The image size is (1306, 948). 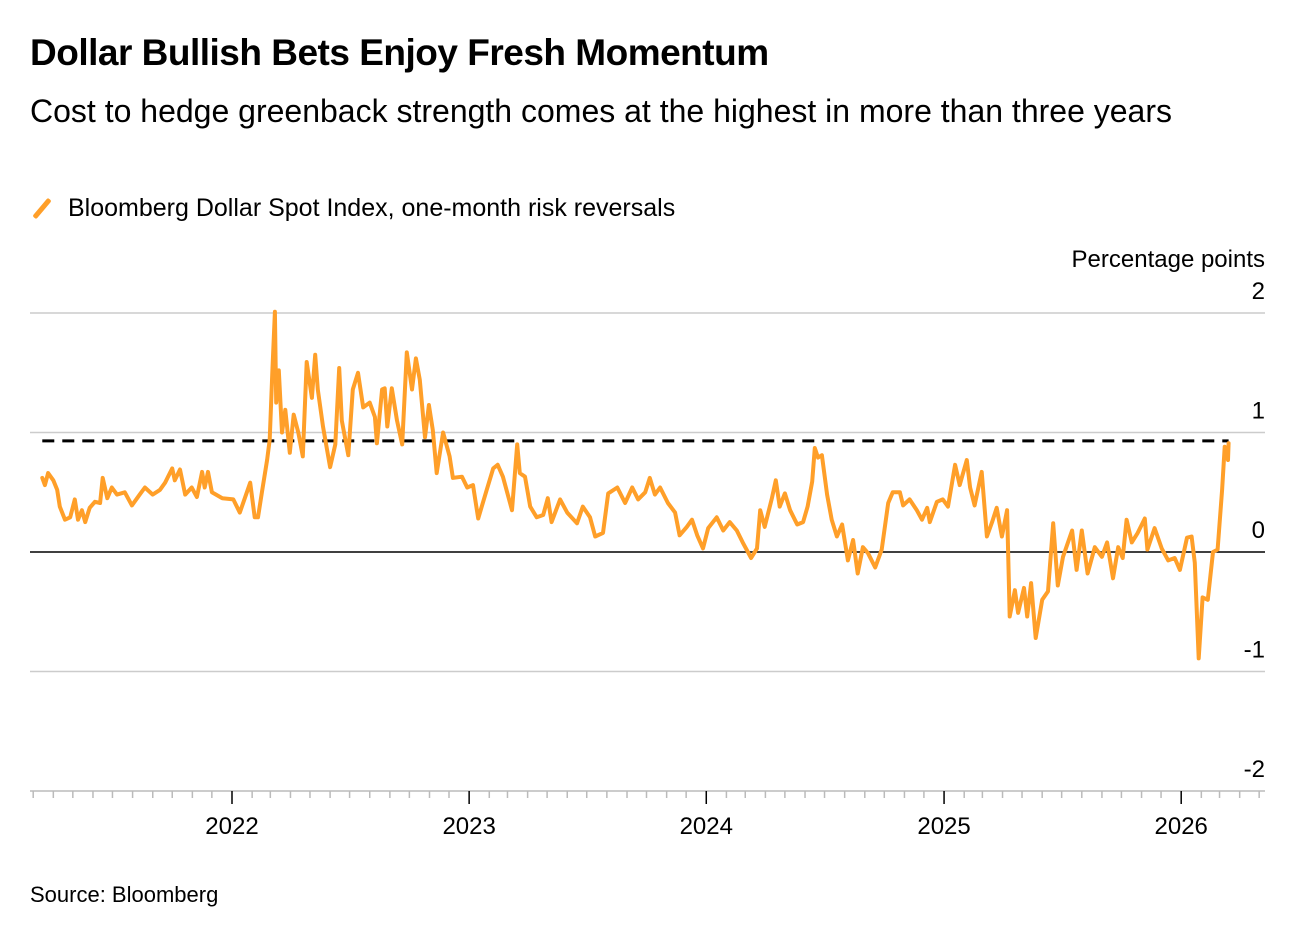 I want to click on chart-title: Dollar Bullish Bets Enjoy Fresh Momentum, so click(x=399, y=52).